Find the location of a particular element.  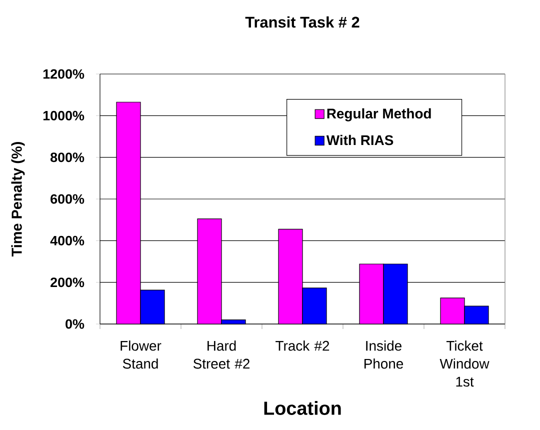

legend-label: With RIAS is located at coordinates (360, 140).